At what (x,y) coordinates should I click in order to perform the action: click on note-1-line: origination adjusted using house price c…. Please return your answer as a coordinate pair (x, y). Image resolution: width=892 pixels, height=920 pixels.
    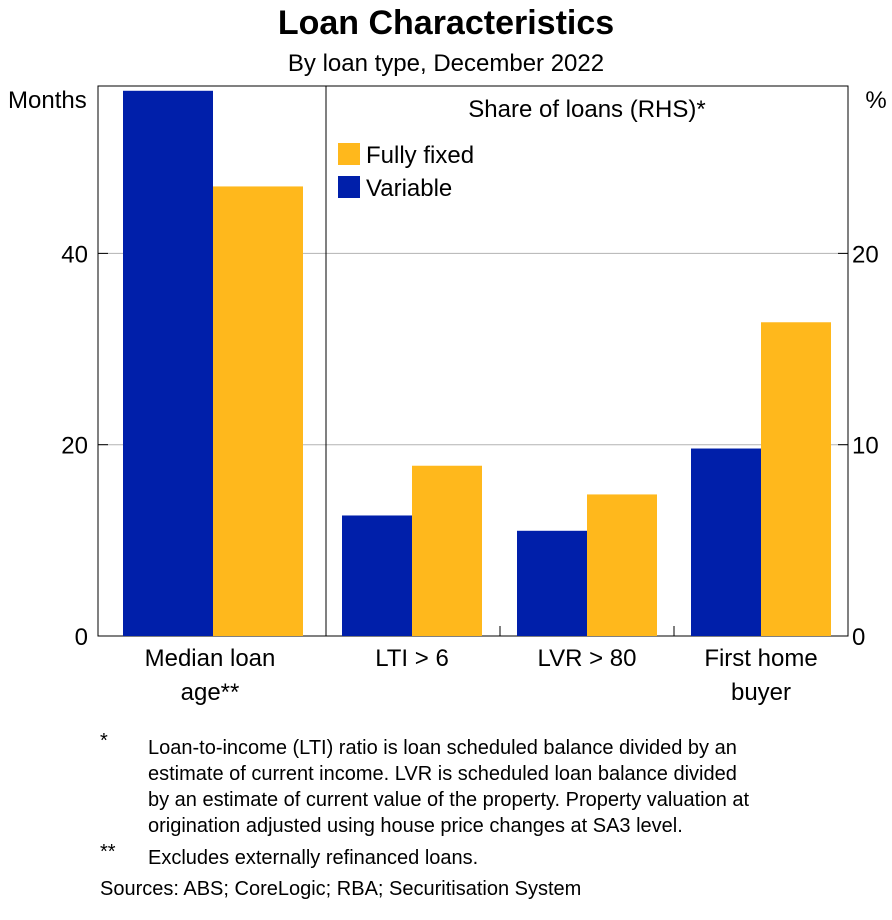
    Looking at the image, I should click on (415, 826).